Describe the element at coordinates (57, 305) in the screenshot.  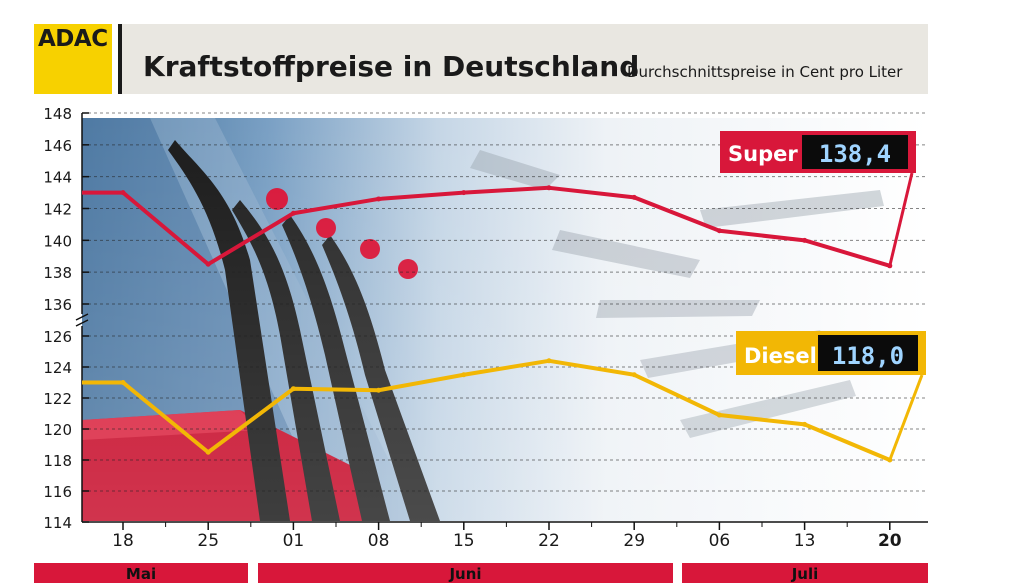
I see `y-tick-label: 136` at that location.